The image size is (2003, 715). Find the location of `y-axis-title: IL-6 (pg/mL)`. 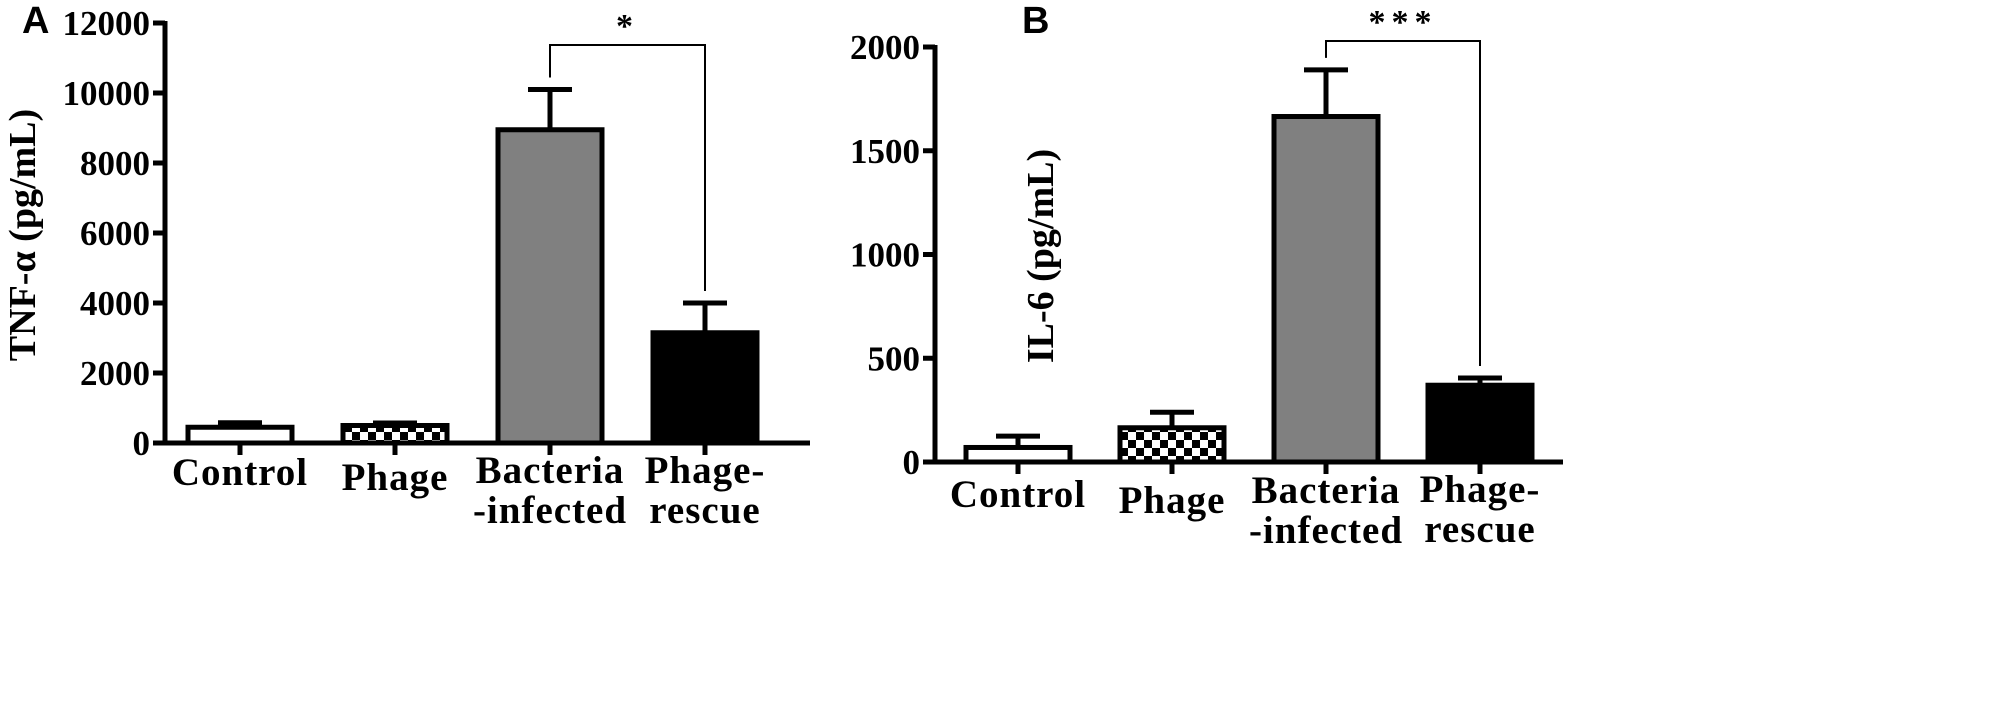

y-axis-title: IL-6 (pg/mL) is located at coordinates (1041, 256).